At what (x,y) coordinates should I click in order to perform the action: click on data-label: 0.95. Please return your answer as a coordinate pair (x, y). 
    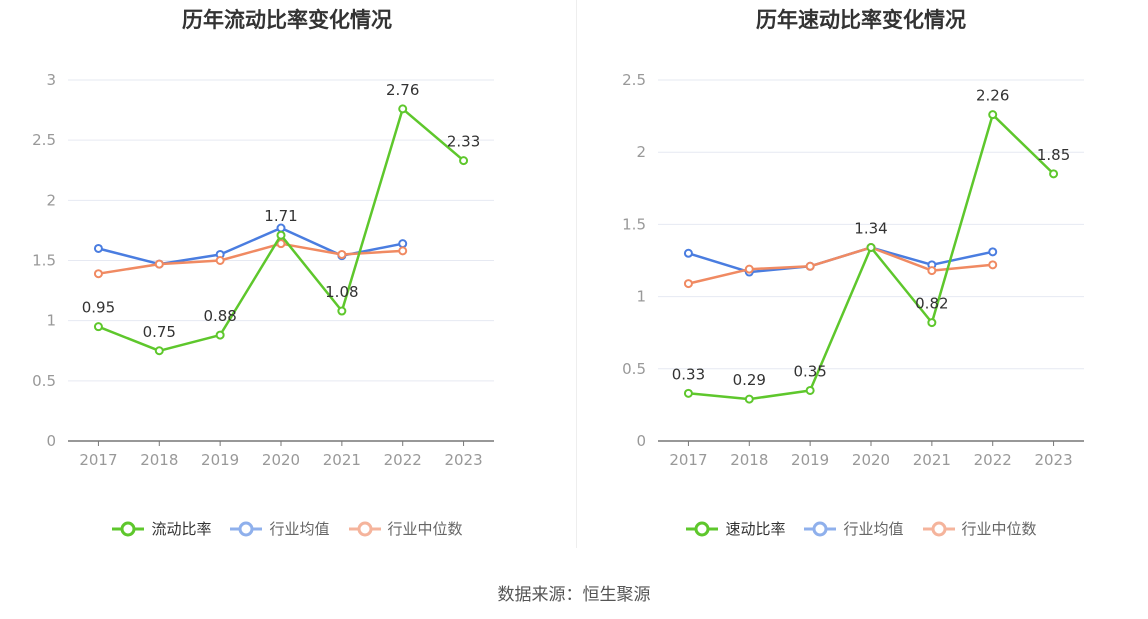
    Looking at the image, I should click on (98, 308).